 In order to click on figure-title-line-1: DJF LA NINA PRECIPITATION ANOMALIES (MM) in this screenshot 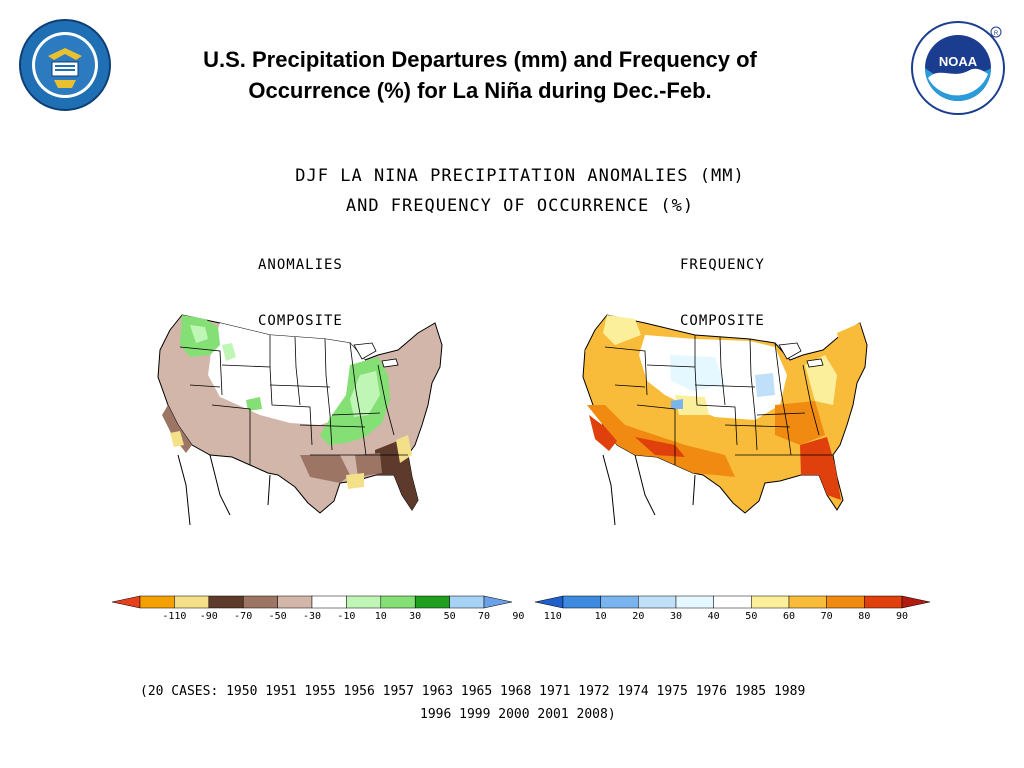, I will do `click(520, 176)`.